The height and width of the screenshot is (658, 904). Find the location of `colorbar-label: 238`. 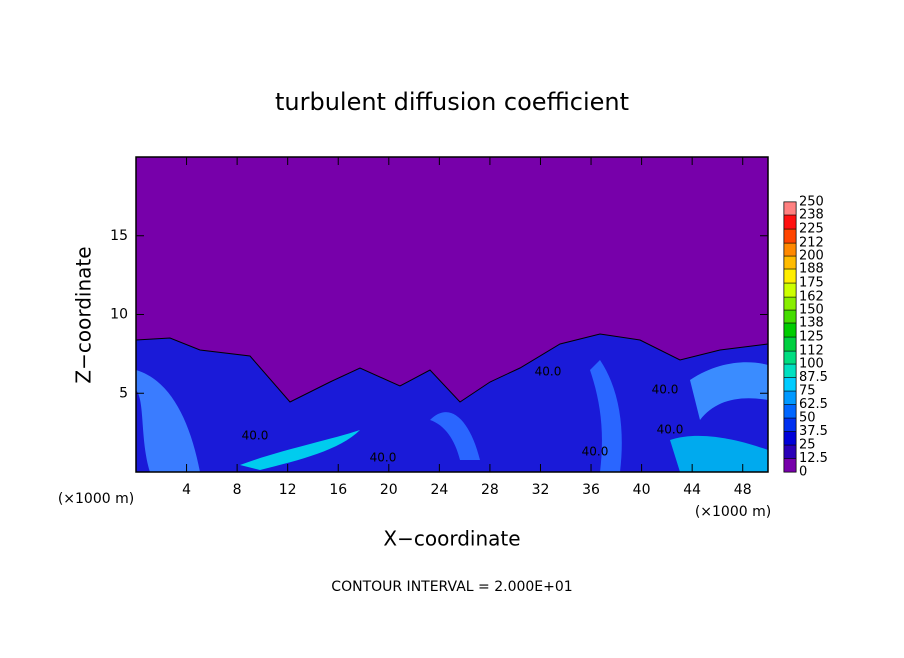

colorbar-label: 238 is located at coordinates (811, 214).